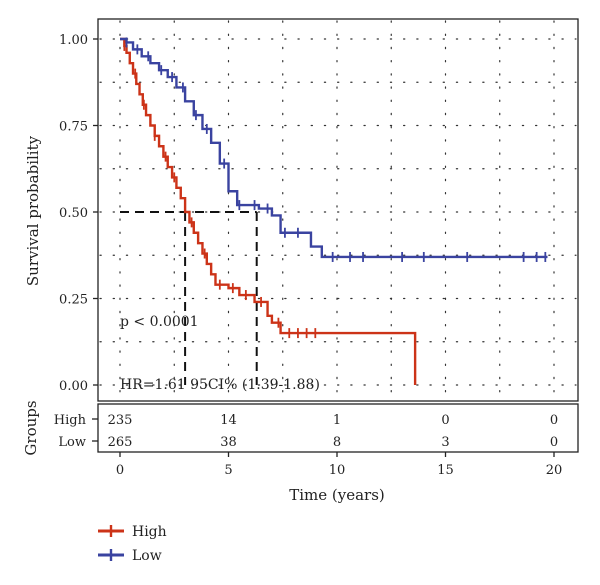 This screenshot has height=585, width=600. What do you see at coordinates (337, 495) in the screenshot?
I see `x-axis-label: Time (years)` at bounding box center [337, 495].